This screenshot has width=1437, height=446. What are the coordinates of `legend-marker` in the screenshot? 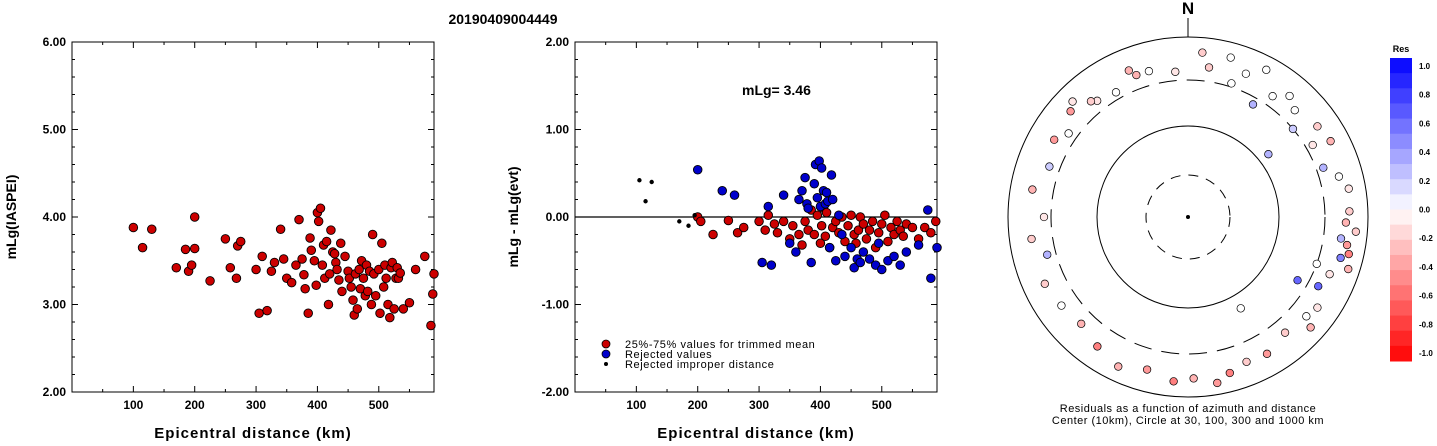 It's located at (606, 344).